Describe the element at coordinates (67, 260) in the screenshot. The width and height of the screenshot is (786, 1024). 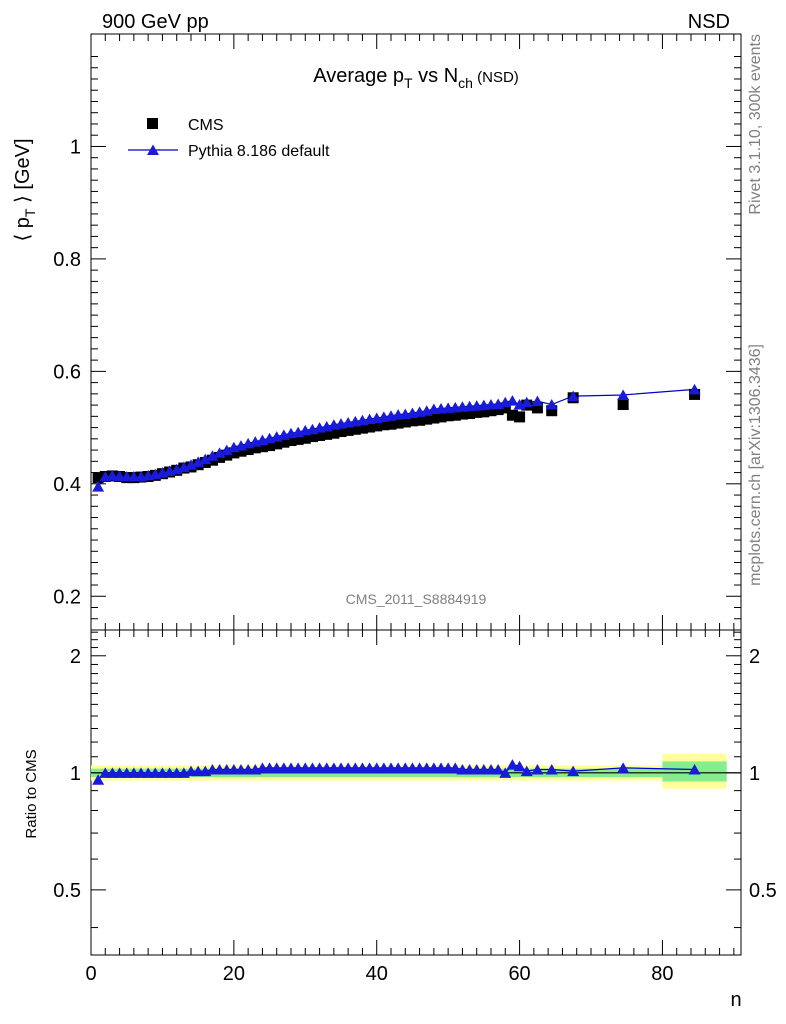
I see `y-tick-label-main: 0.8` at that location.